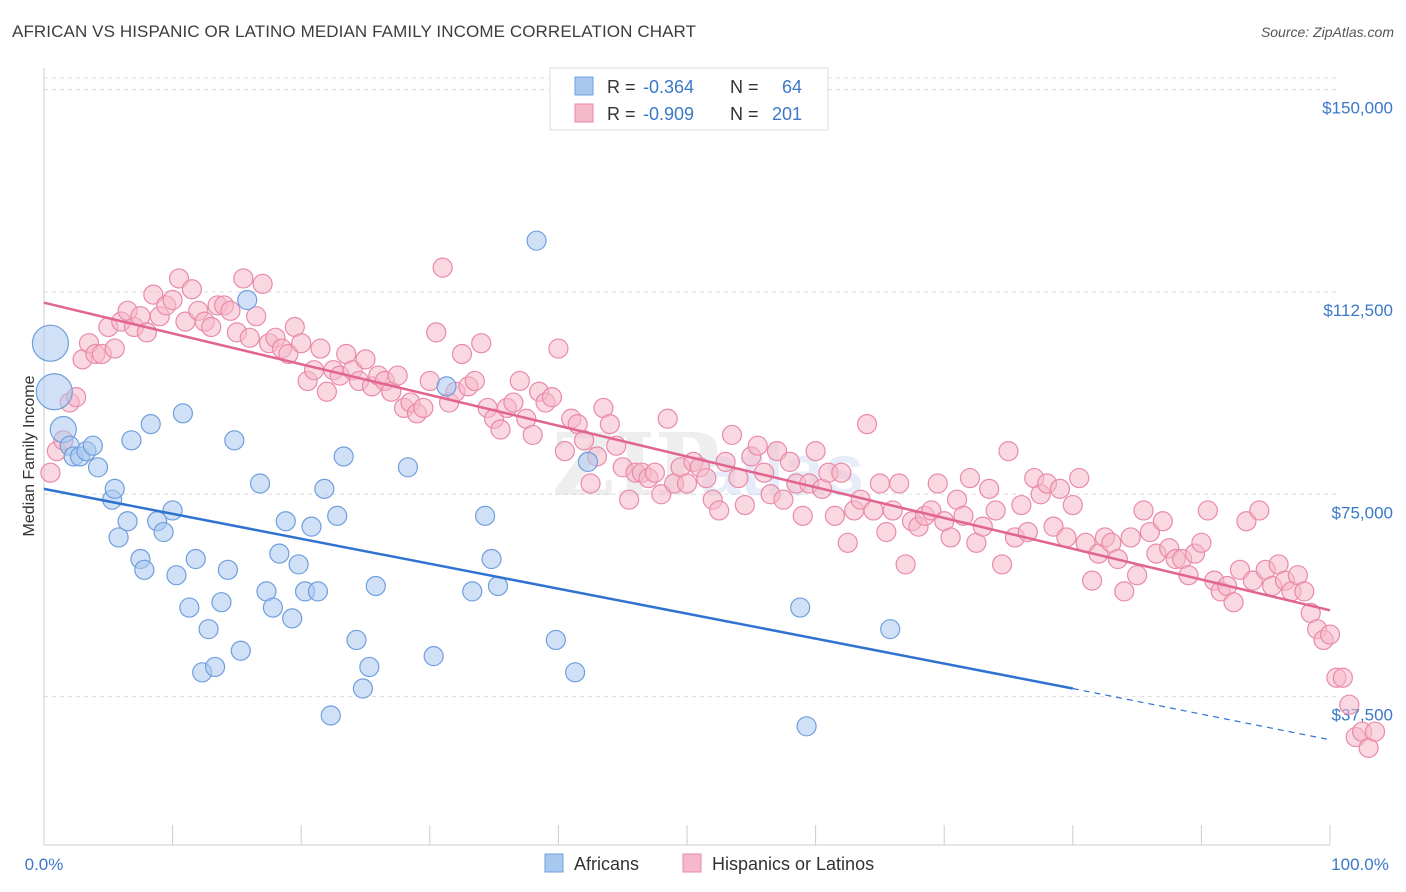 Image resolution: width=1406 pixels, height=892 pixels. What do you see at coordinates (29, 455) in the screenshot?
I see `y-axis-label: Median Family Income` at bounding box center [29, 455].